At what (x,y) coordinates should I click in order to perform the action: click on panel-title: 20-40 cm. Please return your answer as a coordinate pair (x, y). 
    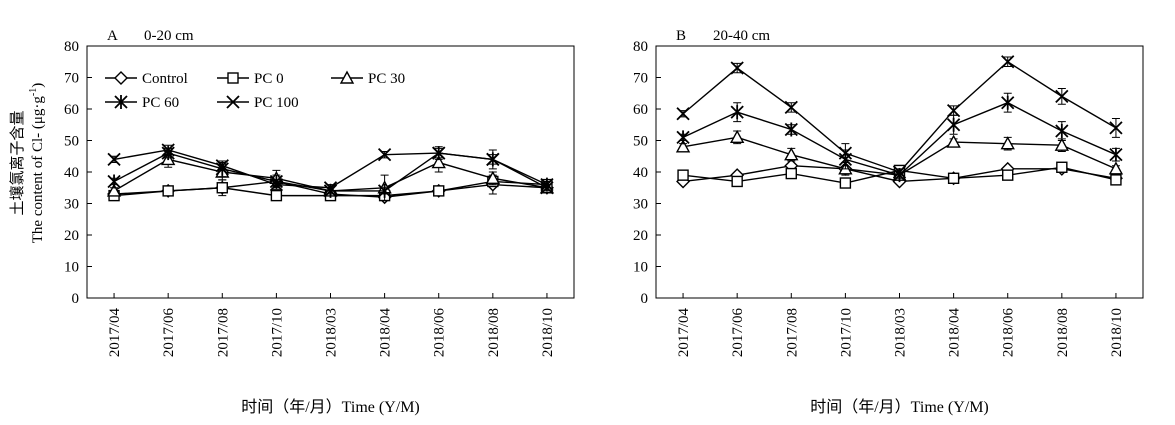
    Looking at the image, I should click on (741, 36).